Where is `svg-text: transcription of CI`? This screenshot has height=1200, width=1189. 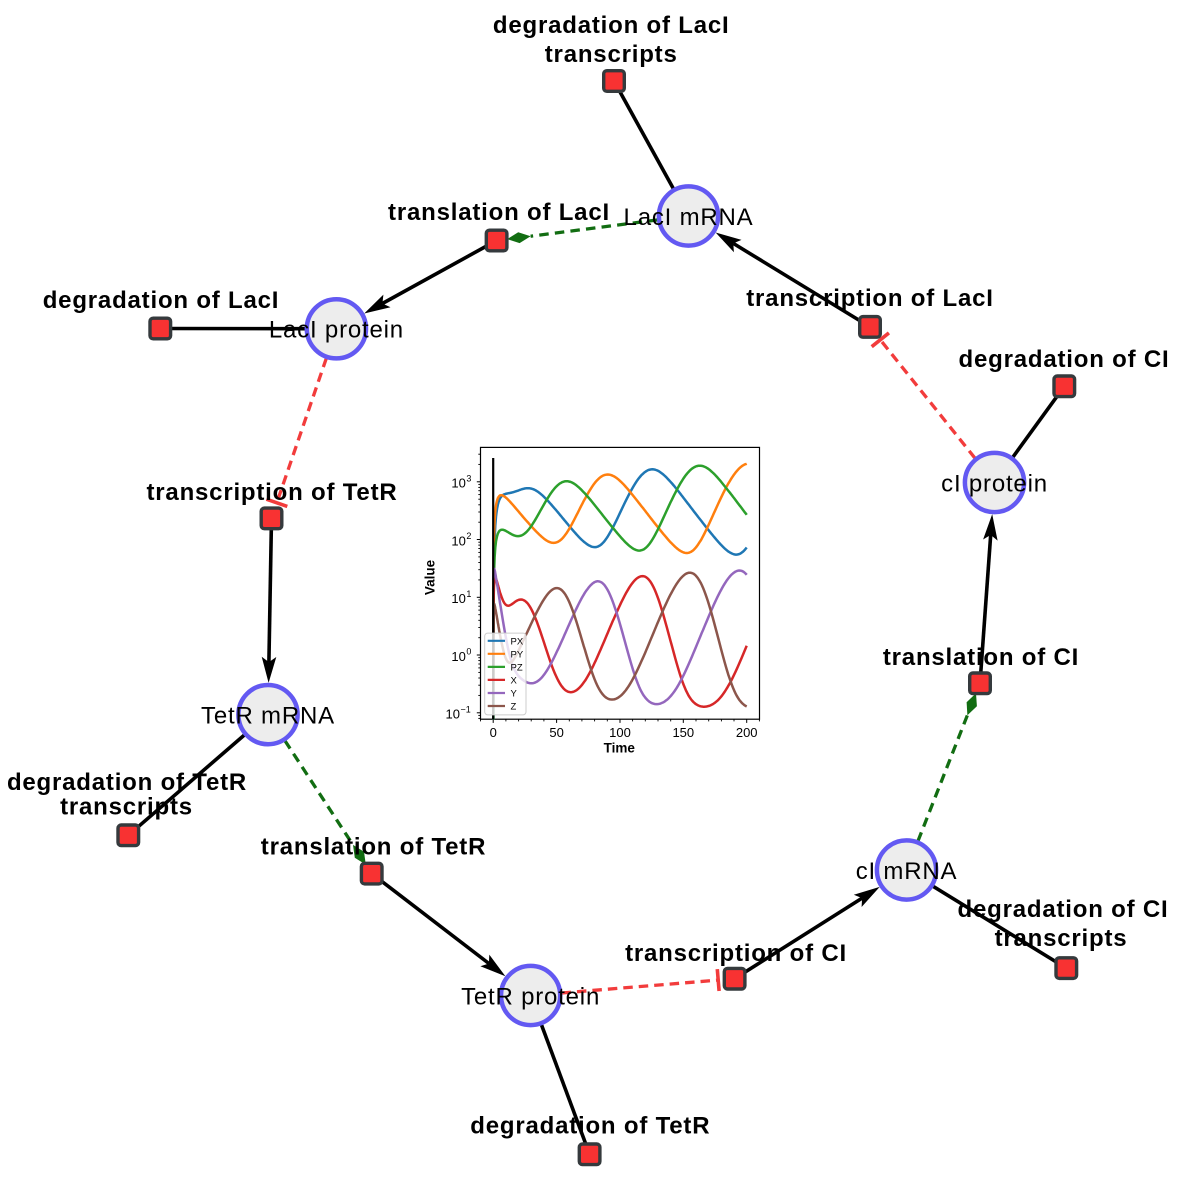 svg-text: transcription of CI is located at coordinates (736, 953).